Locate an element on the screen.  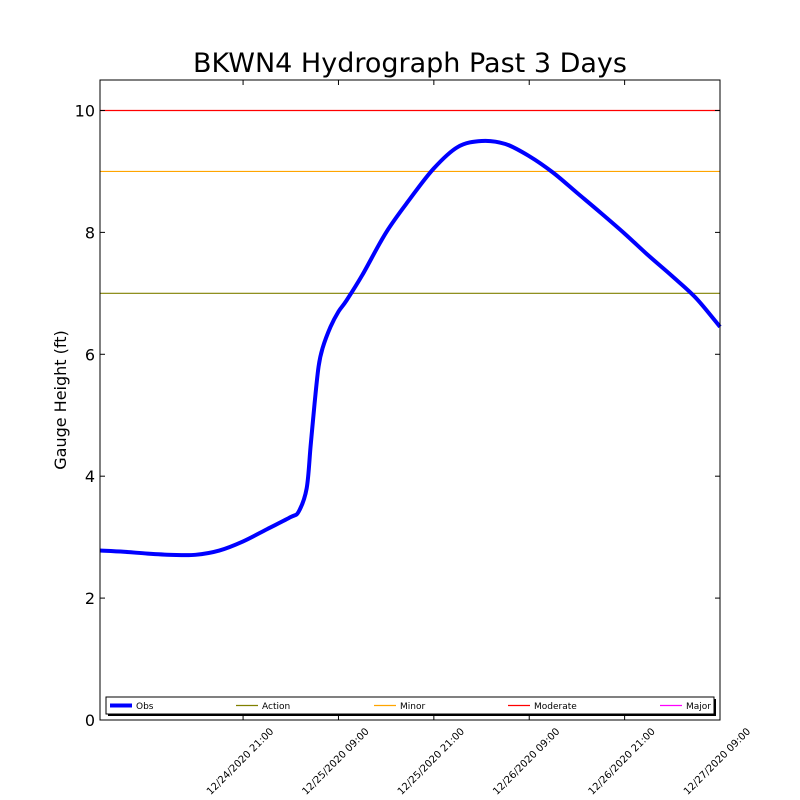
y-tick-label: 6 is located at coordinates (90, 354).